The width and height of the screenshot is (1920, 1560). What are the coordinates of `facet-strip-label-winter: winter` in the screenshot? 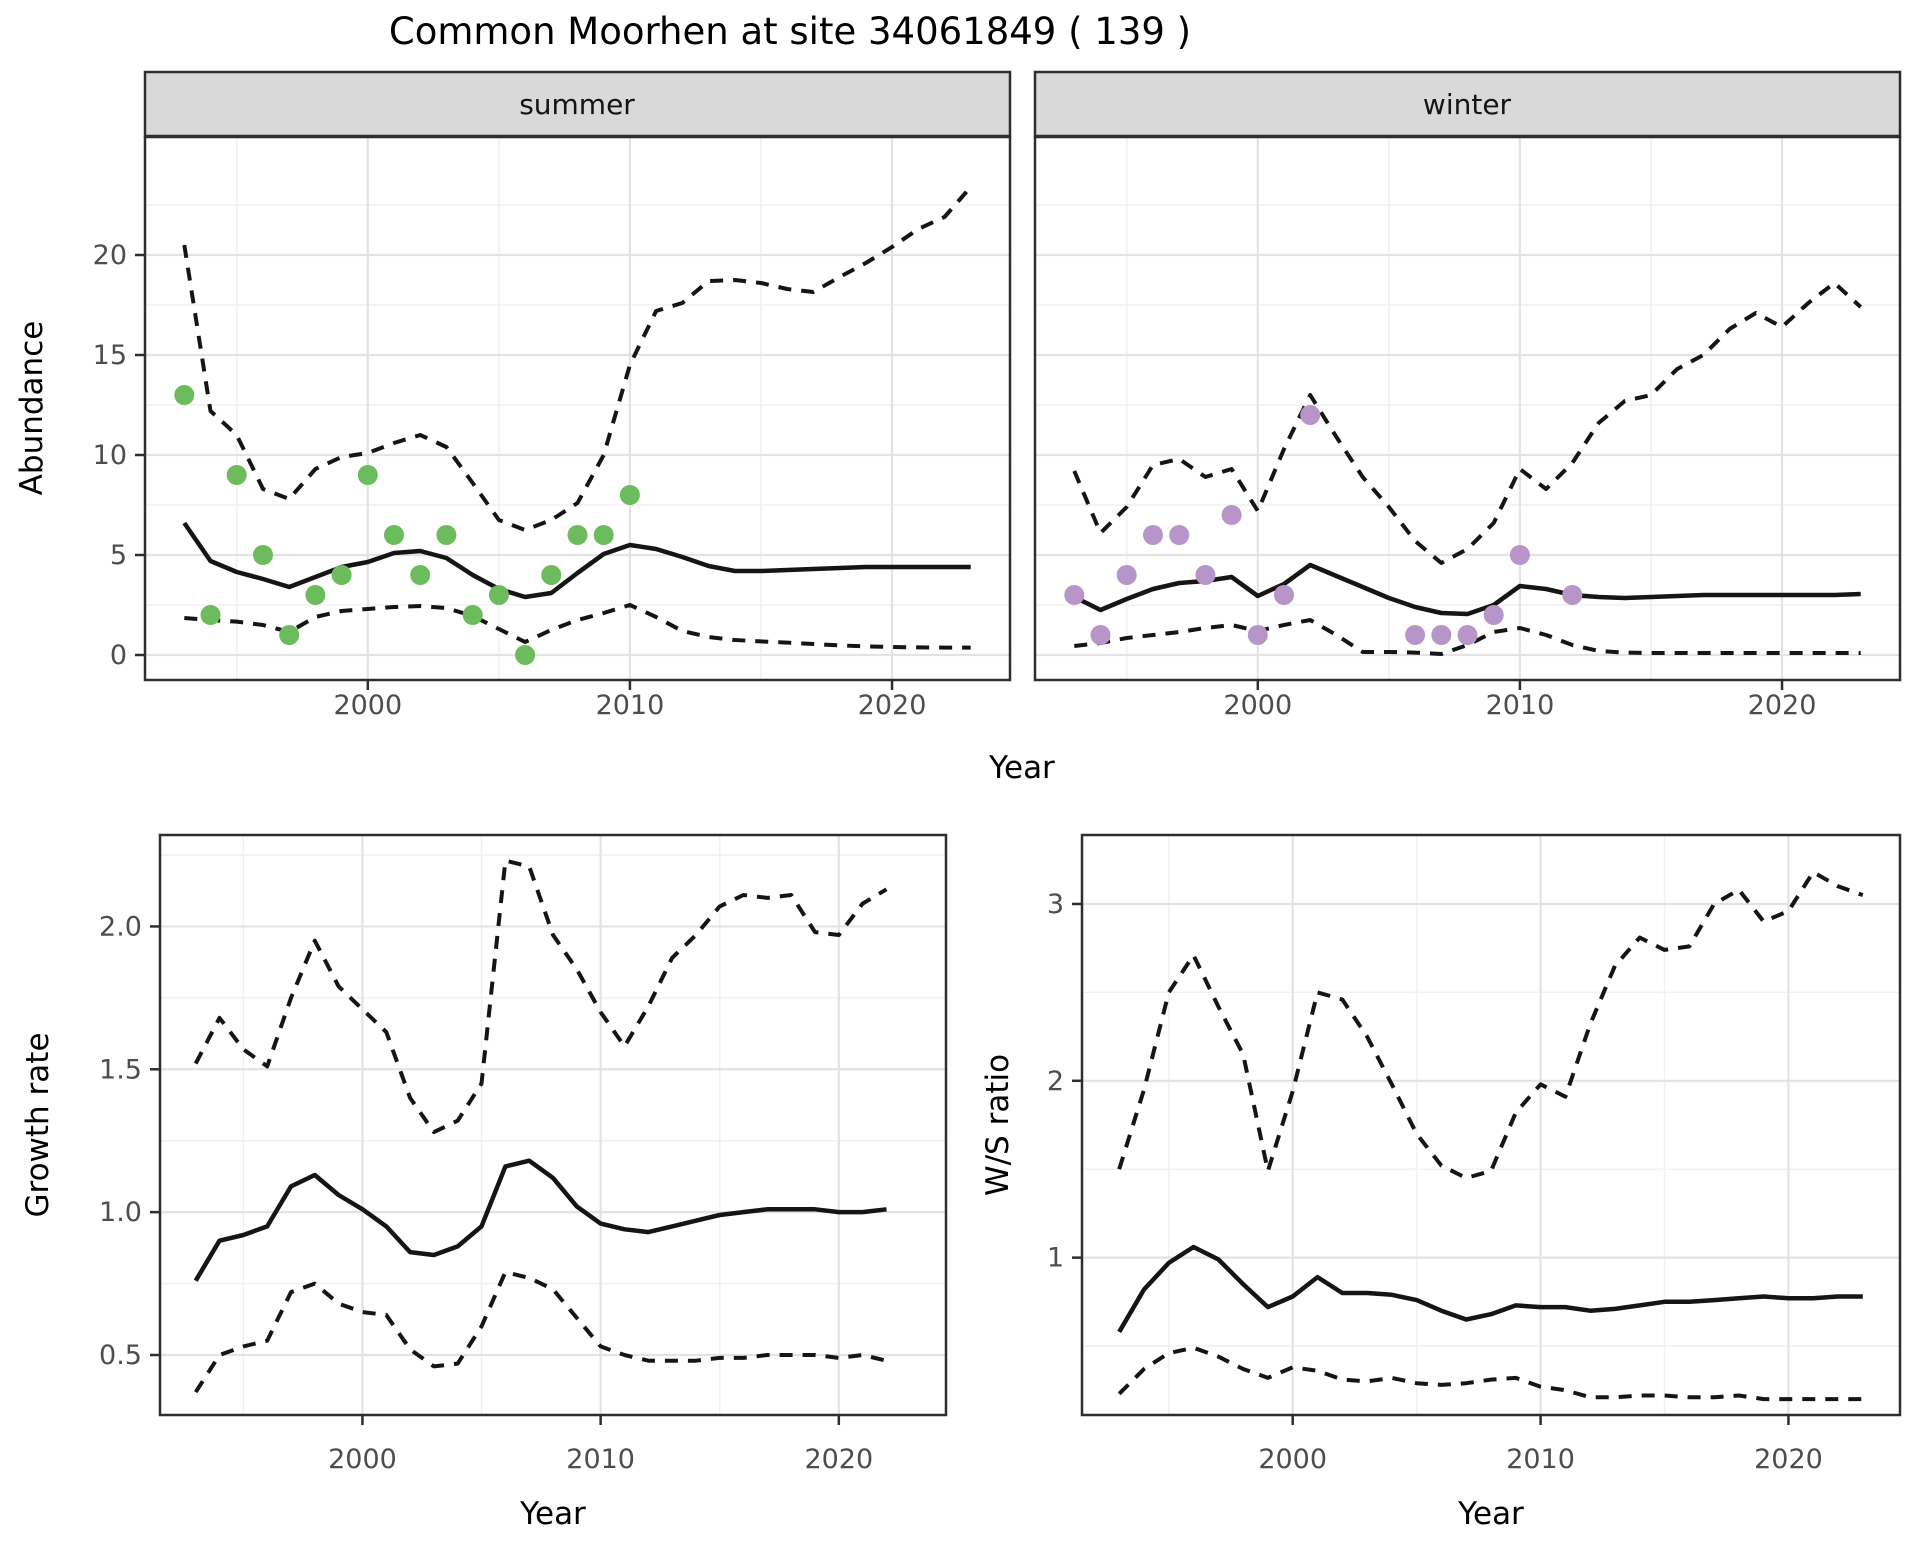 It's located at (1467, 104).